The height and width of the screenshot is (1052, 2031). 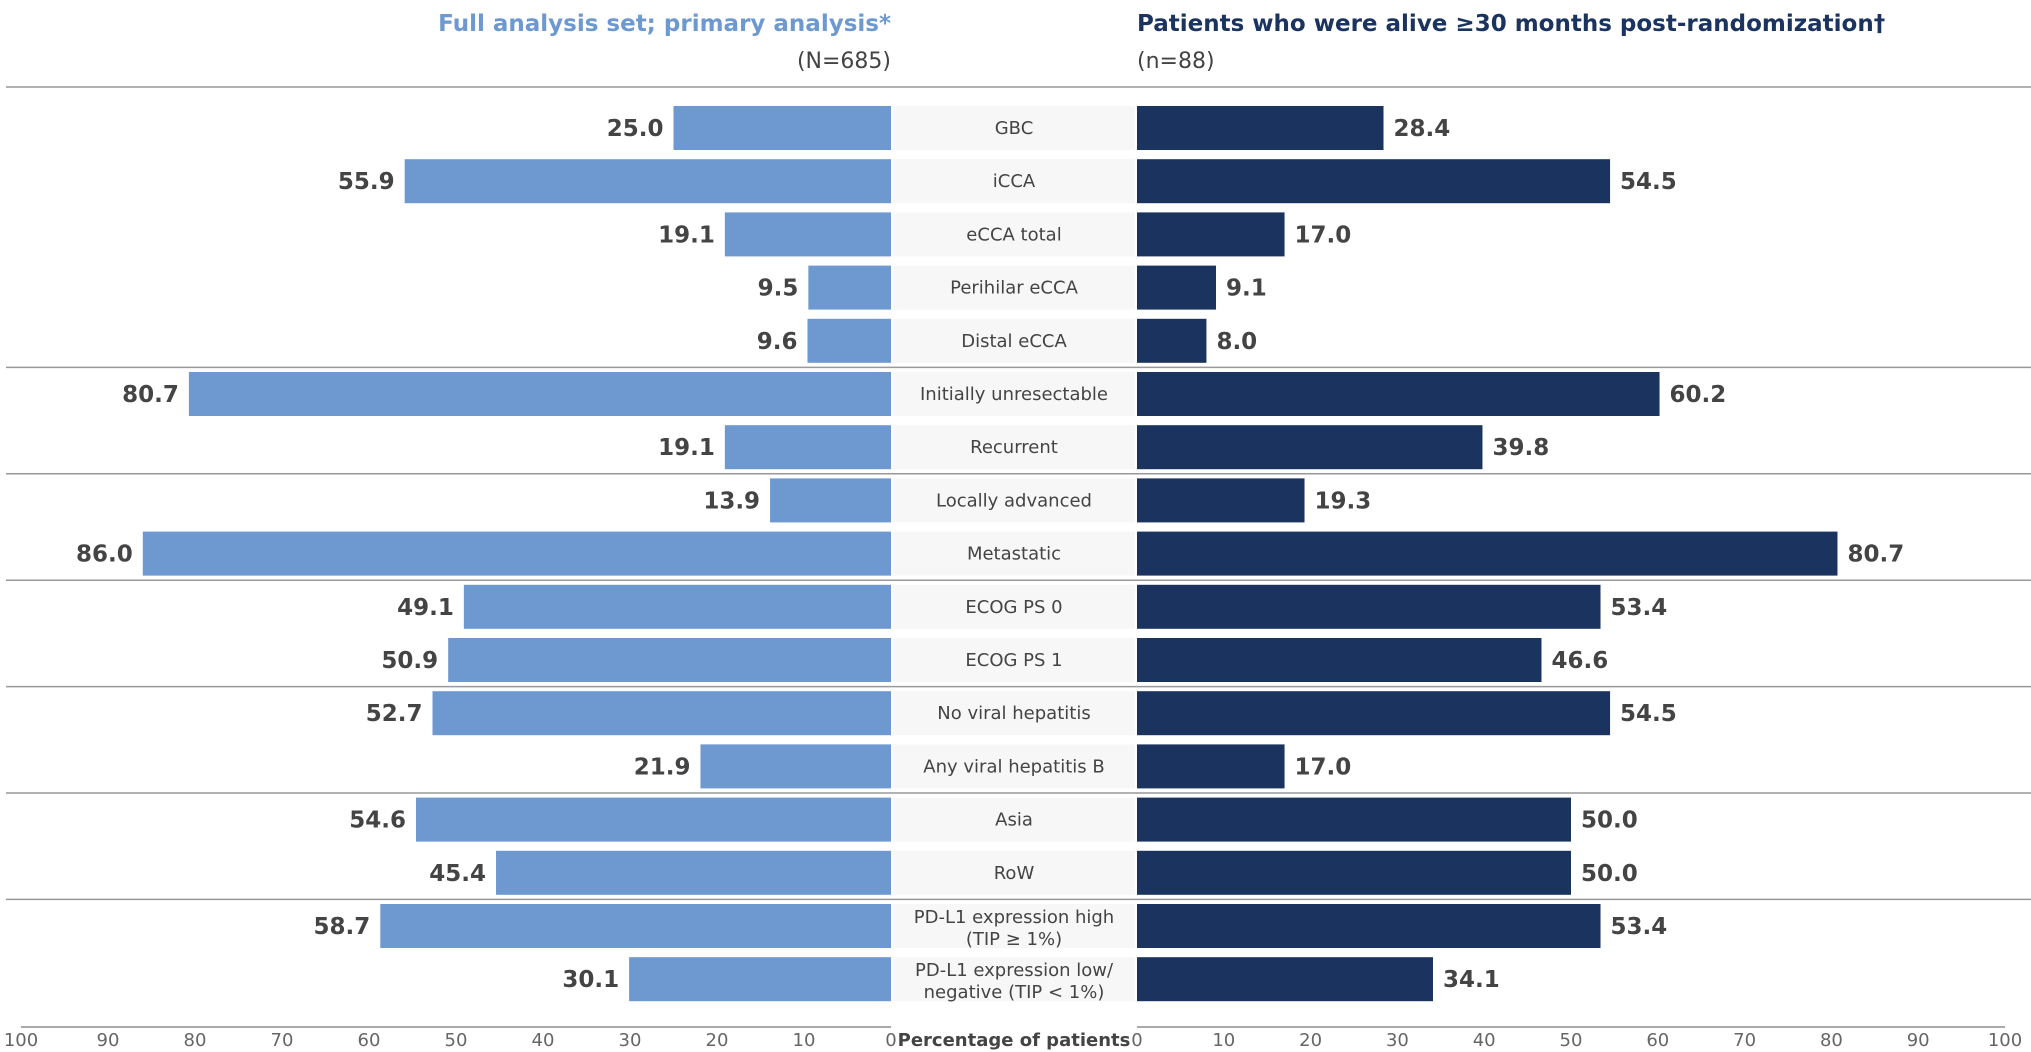 What do you see at coordinates (195, 1040) in the screenshot?
I see `left-x-tick-label: 80` at bounding box center [195, 1040].